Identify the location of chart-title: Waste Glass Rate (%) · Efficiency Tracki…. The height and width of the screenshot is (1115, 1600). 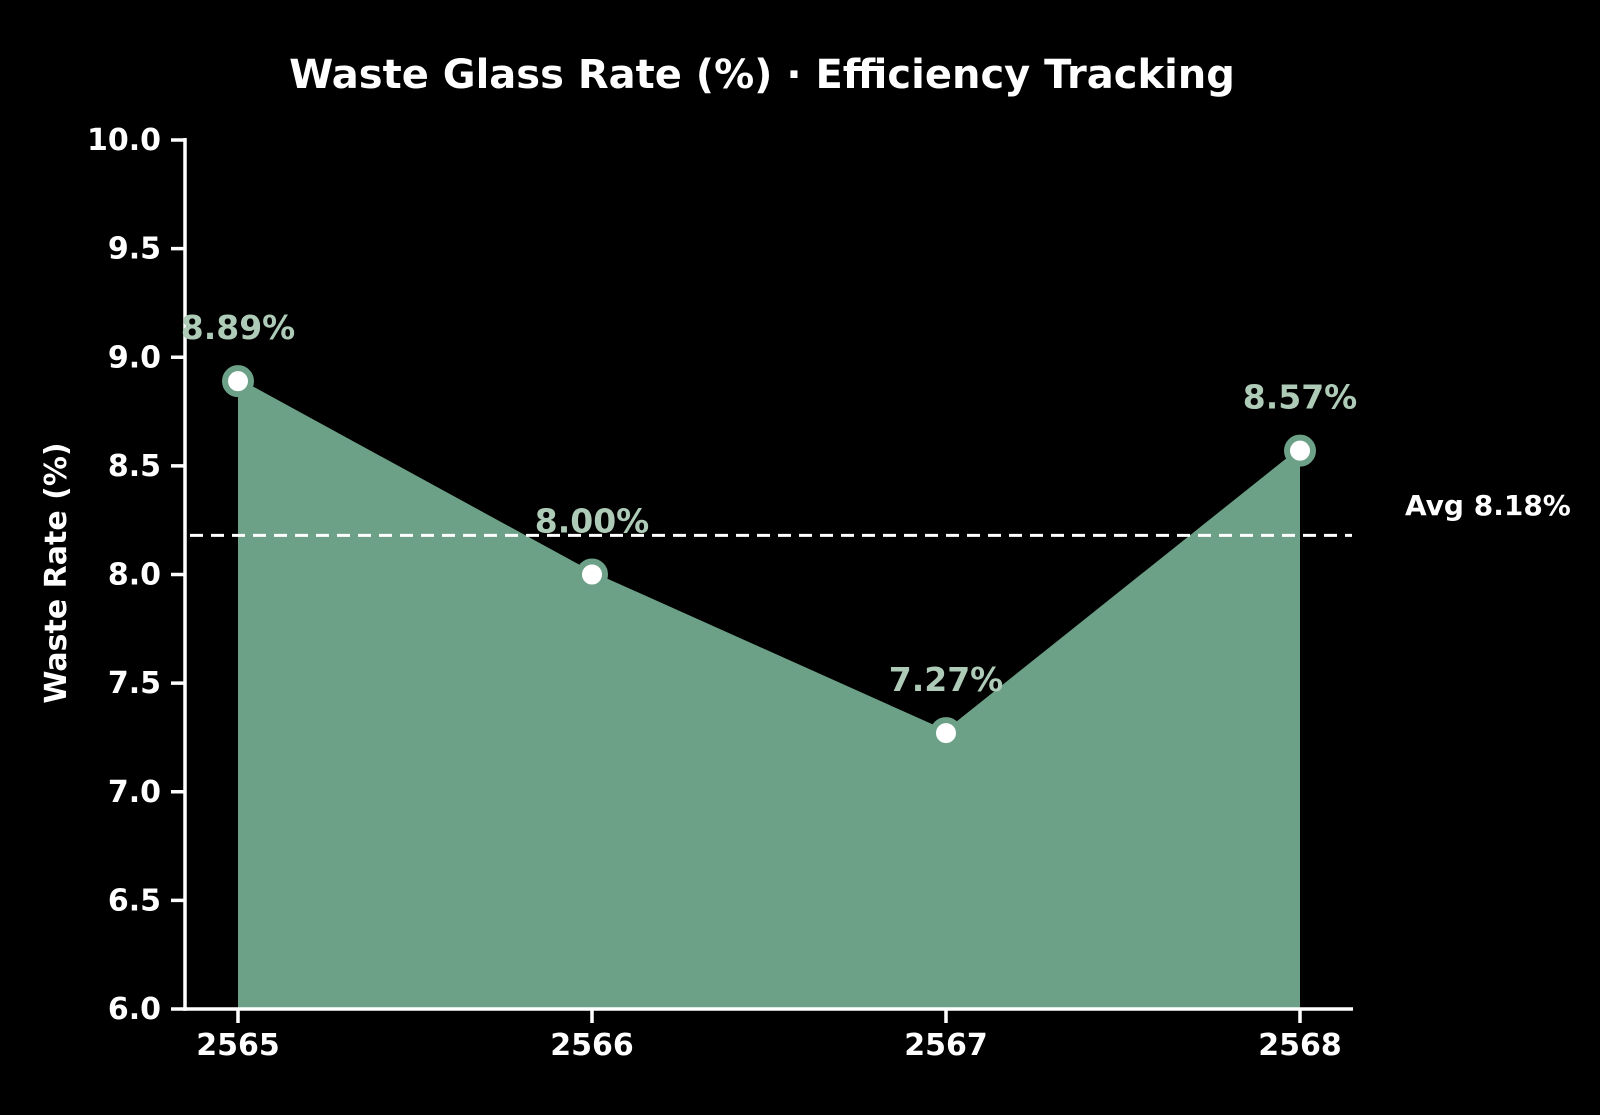
(762, 75).